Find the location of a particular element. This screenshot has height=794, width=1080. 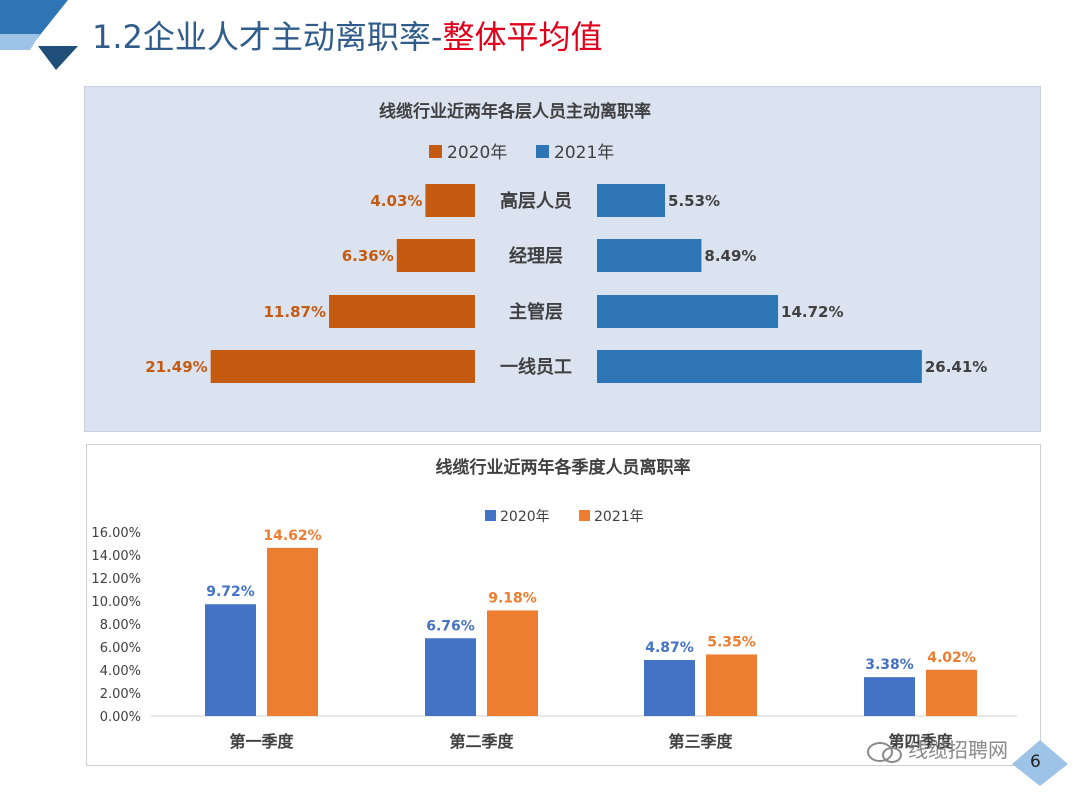

data-label-2021: 8.49% is located at coordinates (730, 256).